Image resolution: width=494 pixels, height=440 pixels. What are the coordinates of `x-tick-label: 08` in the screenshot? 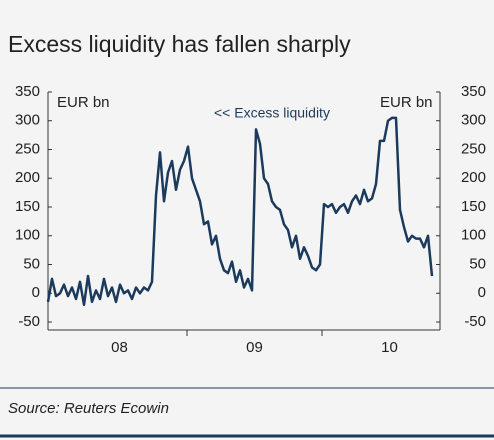 It's located at (119, 347).